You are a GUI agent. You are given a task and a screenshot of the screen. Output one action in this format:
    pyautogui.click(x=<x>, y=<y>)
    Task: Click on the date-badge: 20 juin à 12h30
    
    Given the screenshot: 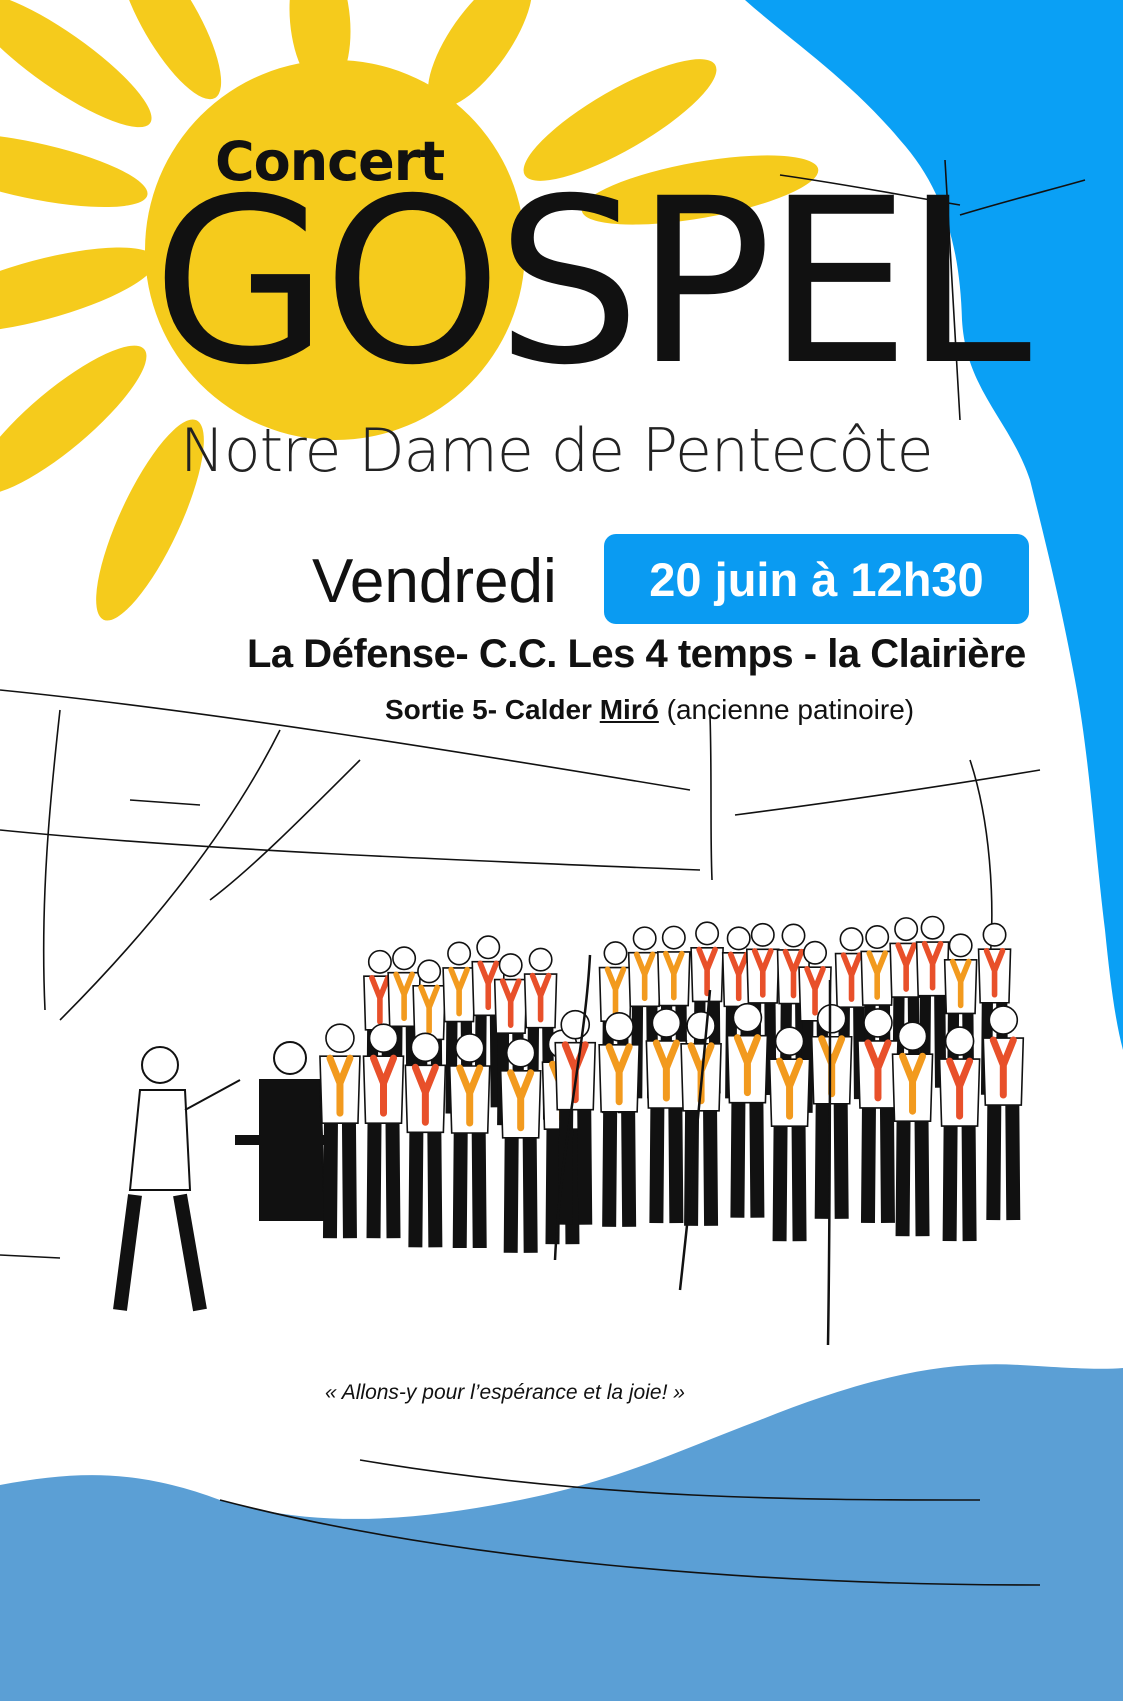 What is the action you would take?
    pyautogui.click(x=816, y=579)
    